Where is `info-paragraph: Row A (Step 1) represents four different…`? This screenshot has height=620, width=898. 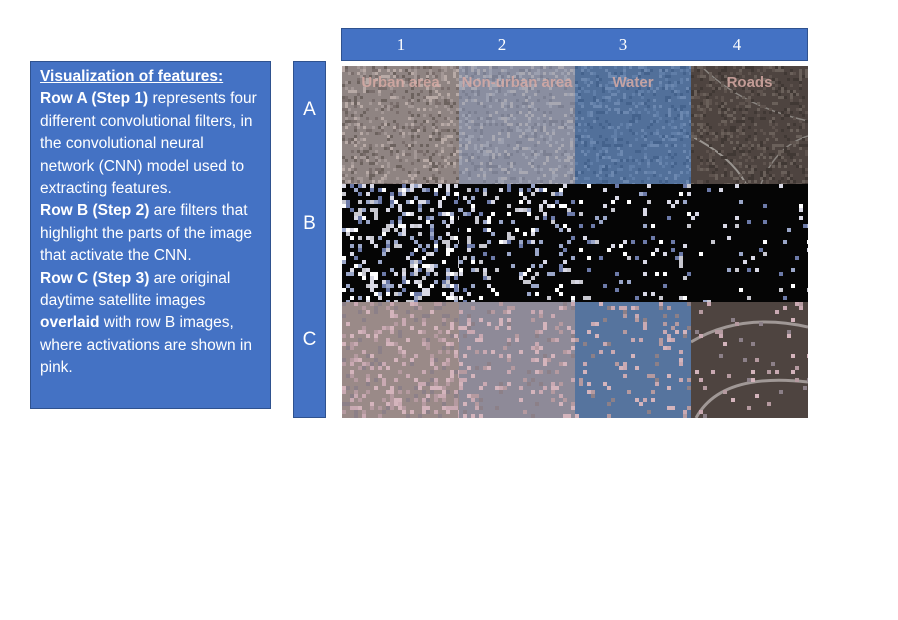 info-paragraph: Row A (Step 1) represents four different… is located at coordinates (151, 233).